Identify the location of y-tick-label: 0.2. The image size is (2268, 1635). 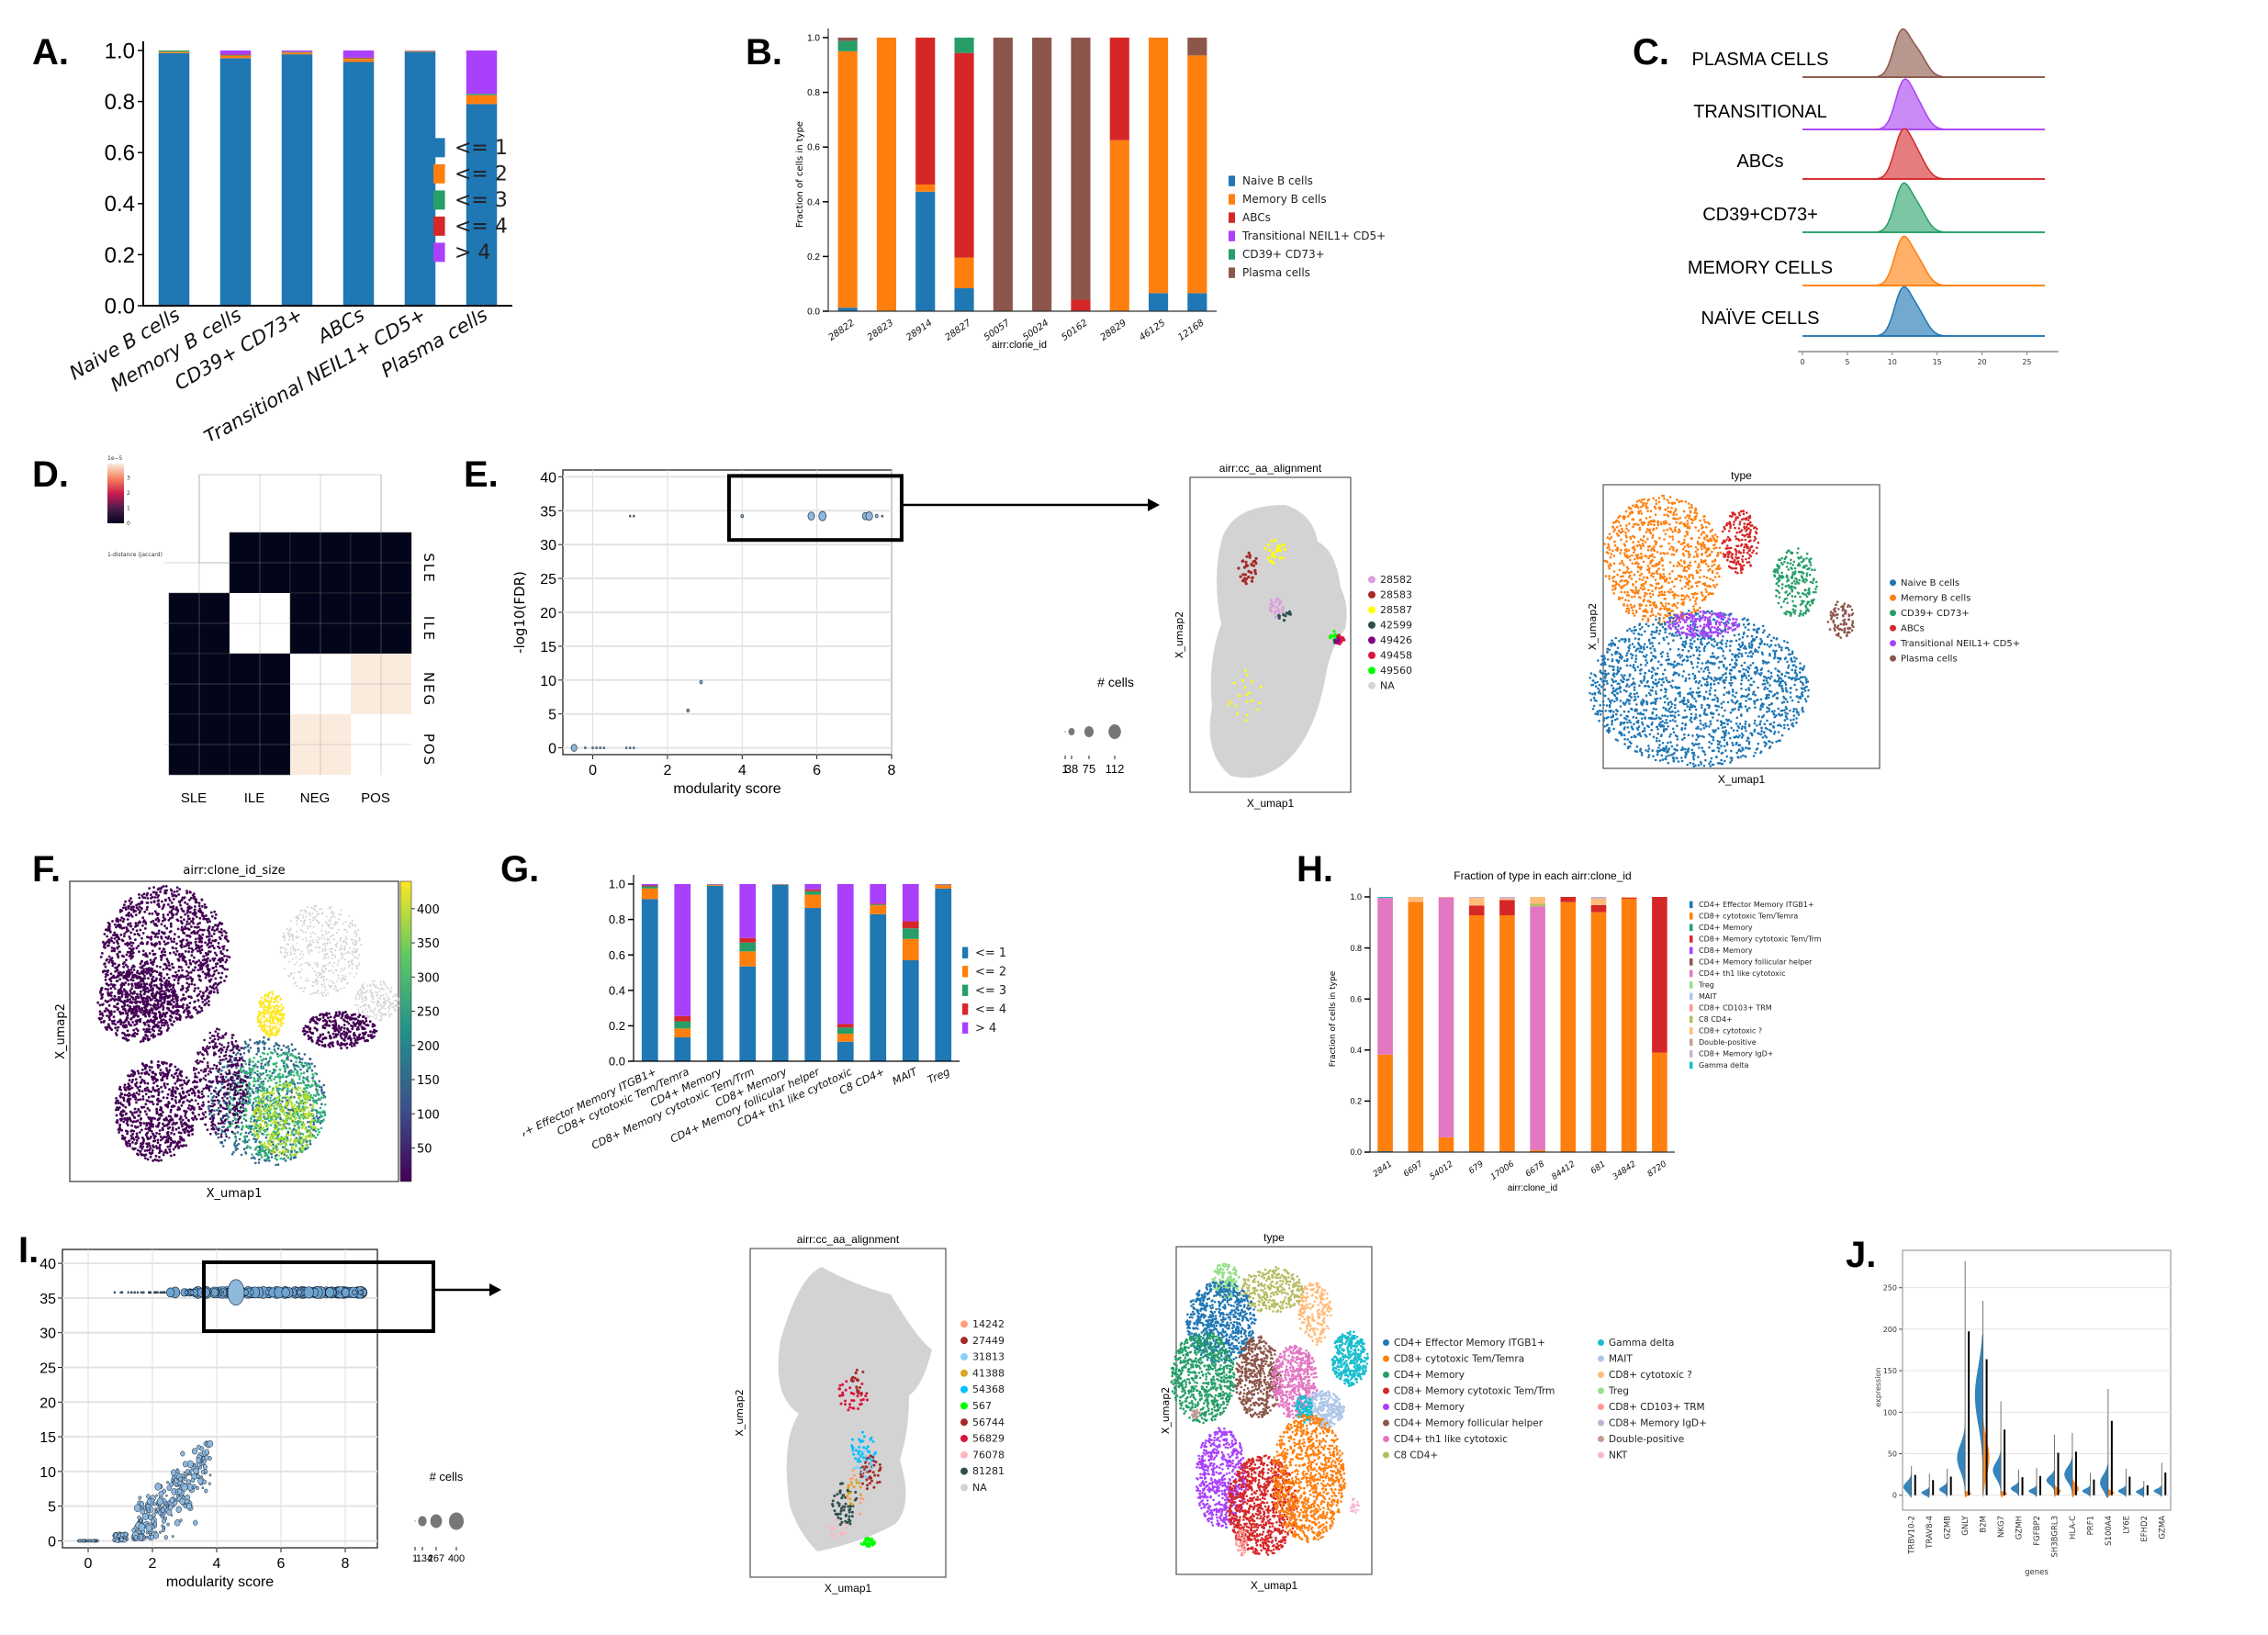
(813, 257).